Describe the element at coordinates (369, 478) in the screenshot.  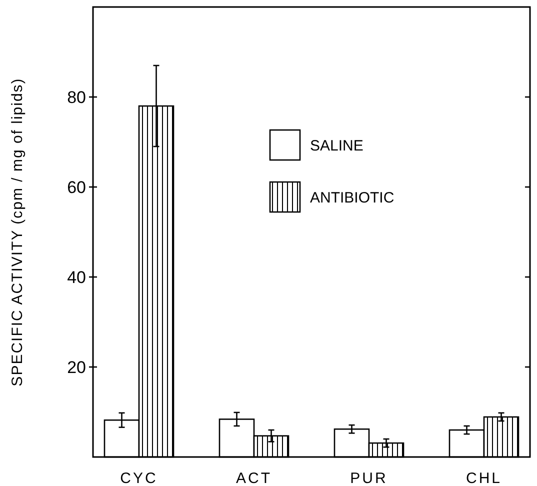
I see `x-tick-label: PUR` at that location.